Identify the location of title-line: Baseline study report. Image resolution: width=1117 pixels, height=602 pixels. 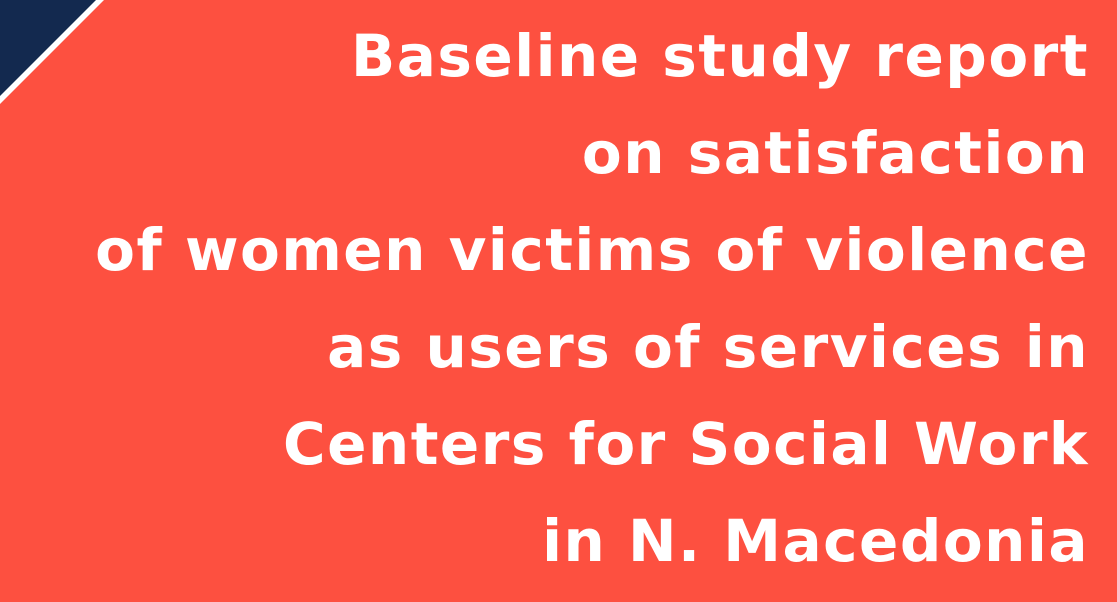
(720, 56).